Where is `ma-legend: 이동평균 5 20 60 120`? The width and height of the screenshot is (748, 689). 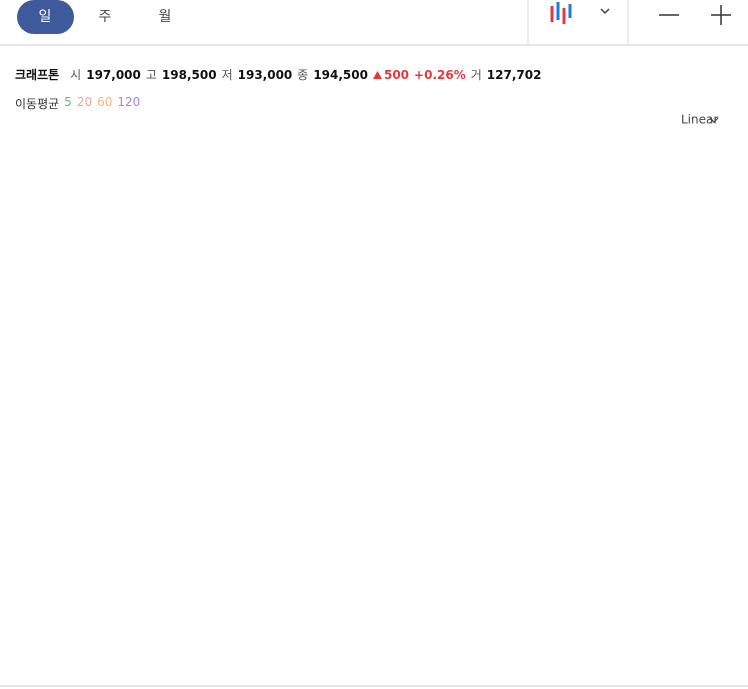 ma-legend: 이동평균 5 20 60 120 is located at coordinates (77, 103).